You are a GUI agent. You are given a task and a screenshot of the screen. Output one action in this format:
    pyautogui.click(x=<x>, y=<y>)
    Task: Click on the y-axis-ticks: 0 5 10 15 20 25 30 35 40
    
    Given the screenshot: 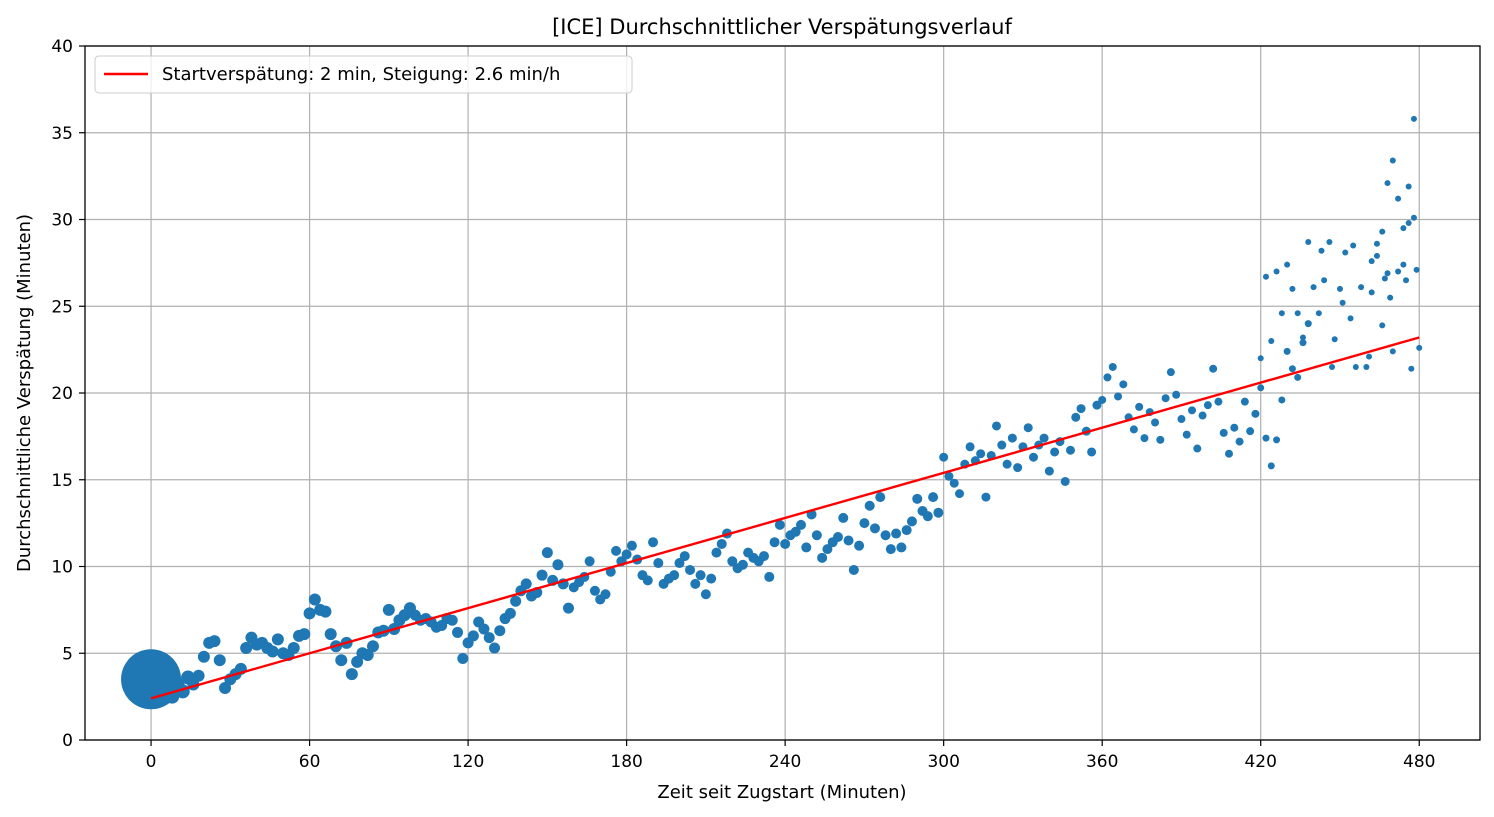 What is the action you would take?
    pyautogui.click(x=68, y=394)
    